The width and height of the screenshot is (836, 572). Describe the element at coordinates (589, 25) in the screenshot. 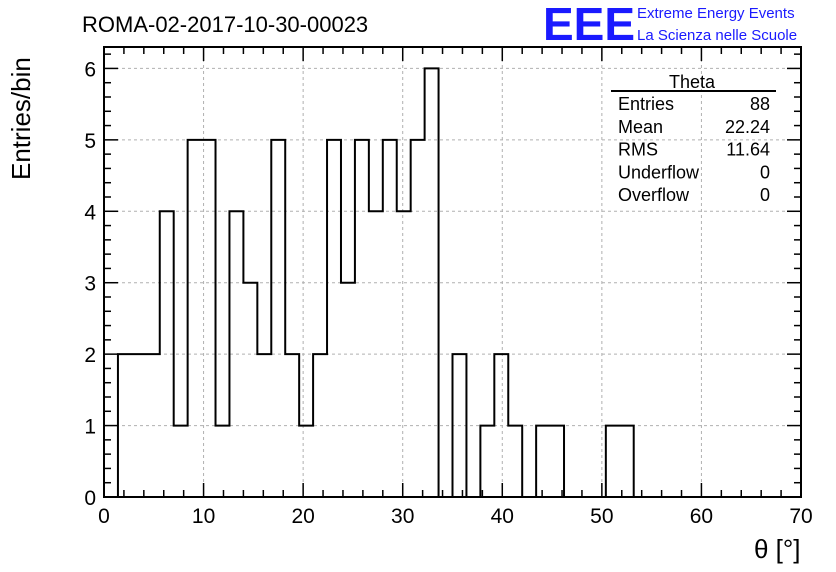

I see `eee-logo-mark: EEE` at that location.